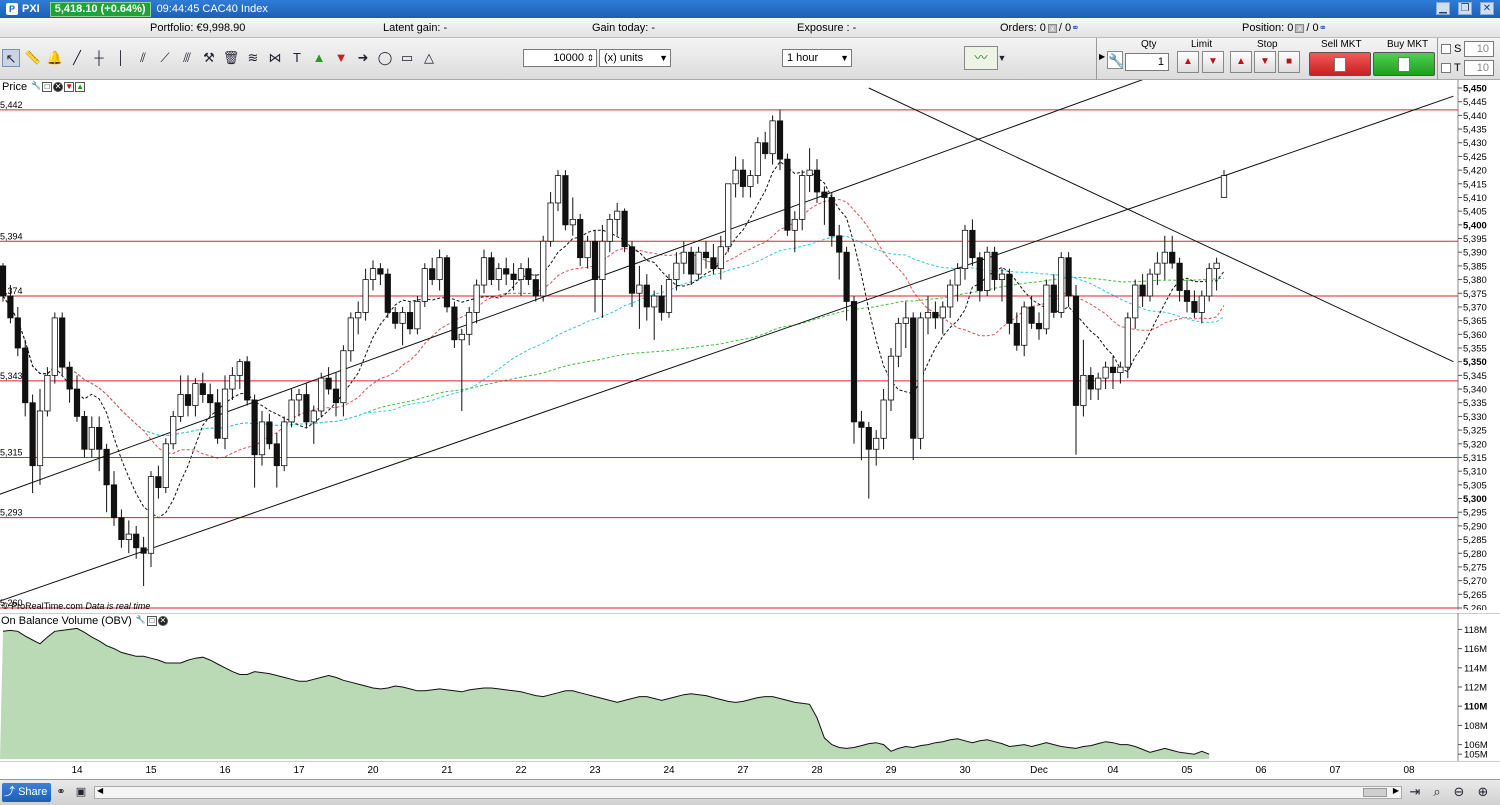 The image size is (1500, 805). Describe the element at coordinates (1289, 62) in the screenshot. I see `stop-order-icon: ■` at that location.